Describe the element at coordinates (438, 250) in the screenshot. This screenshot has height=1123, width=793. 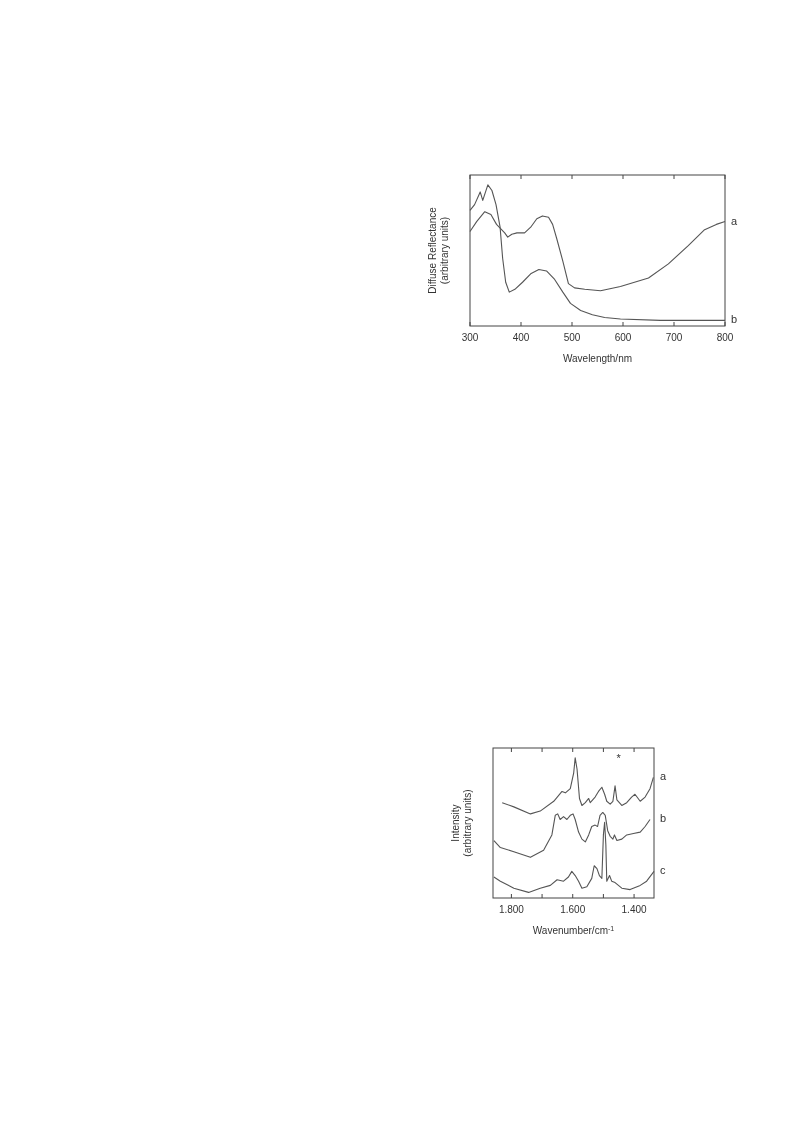
I see `y-axis-title: Diffuse Reflectance (arbitrary units)` at that location.